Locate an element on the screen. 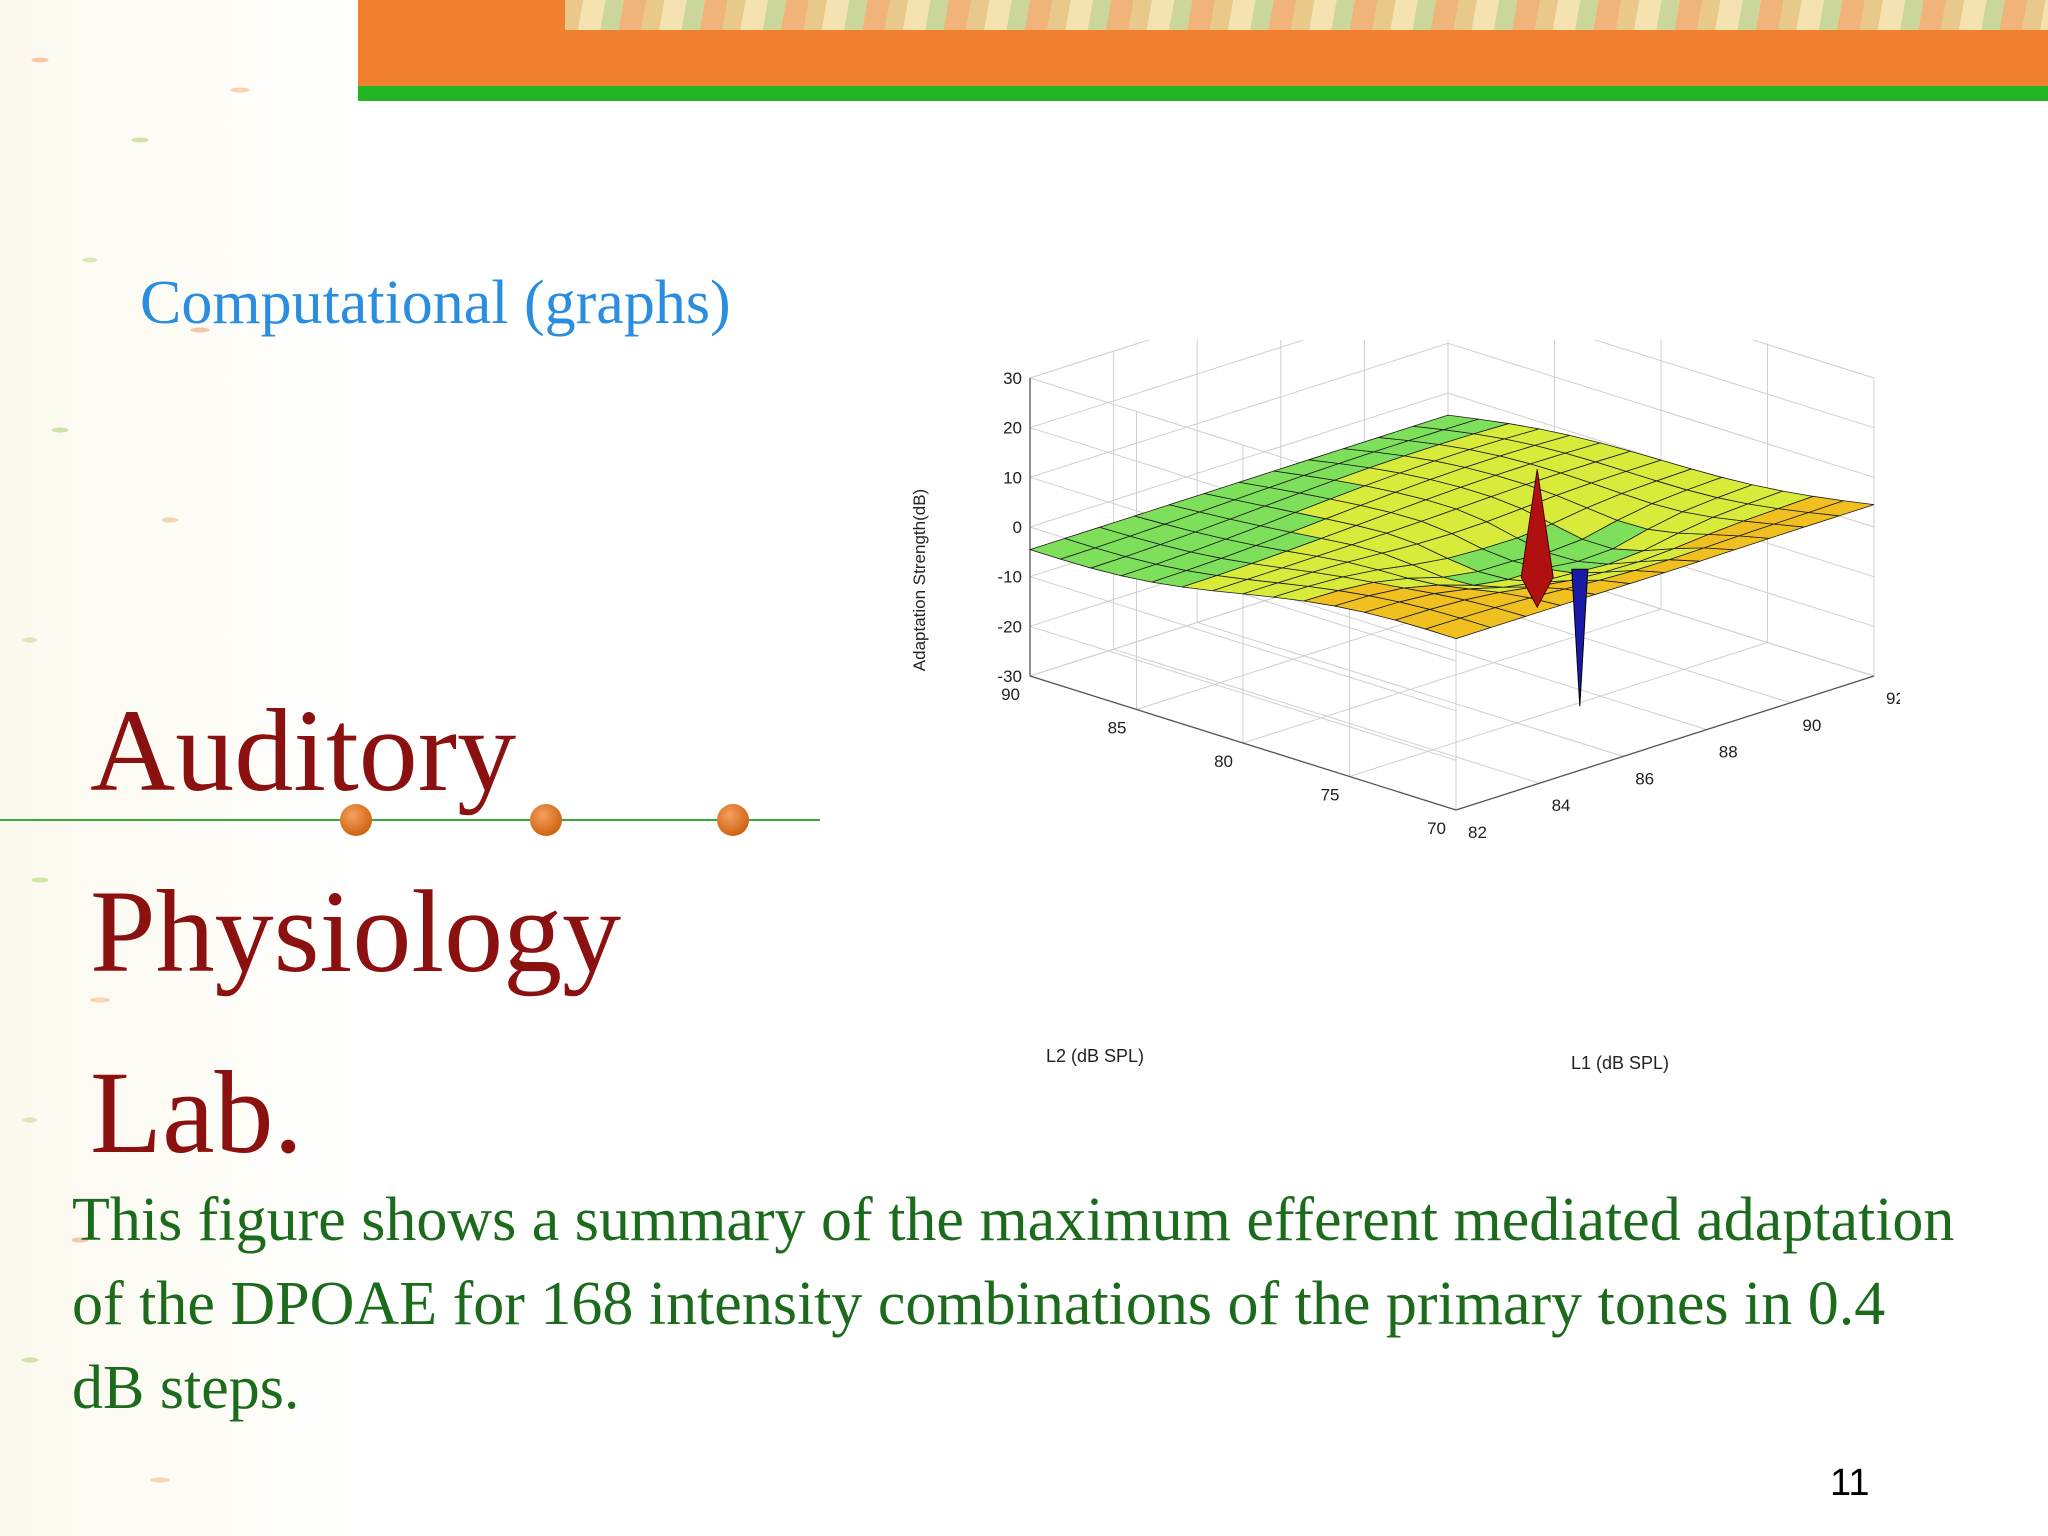 The width and height of the screenshot is (2048, 1536). z-tick-label: 20 is located at coordinates (1012, 428).